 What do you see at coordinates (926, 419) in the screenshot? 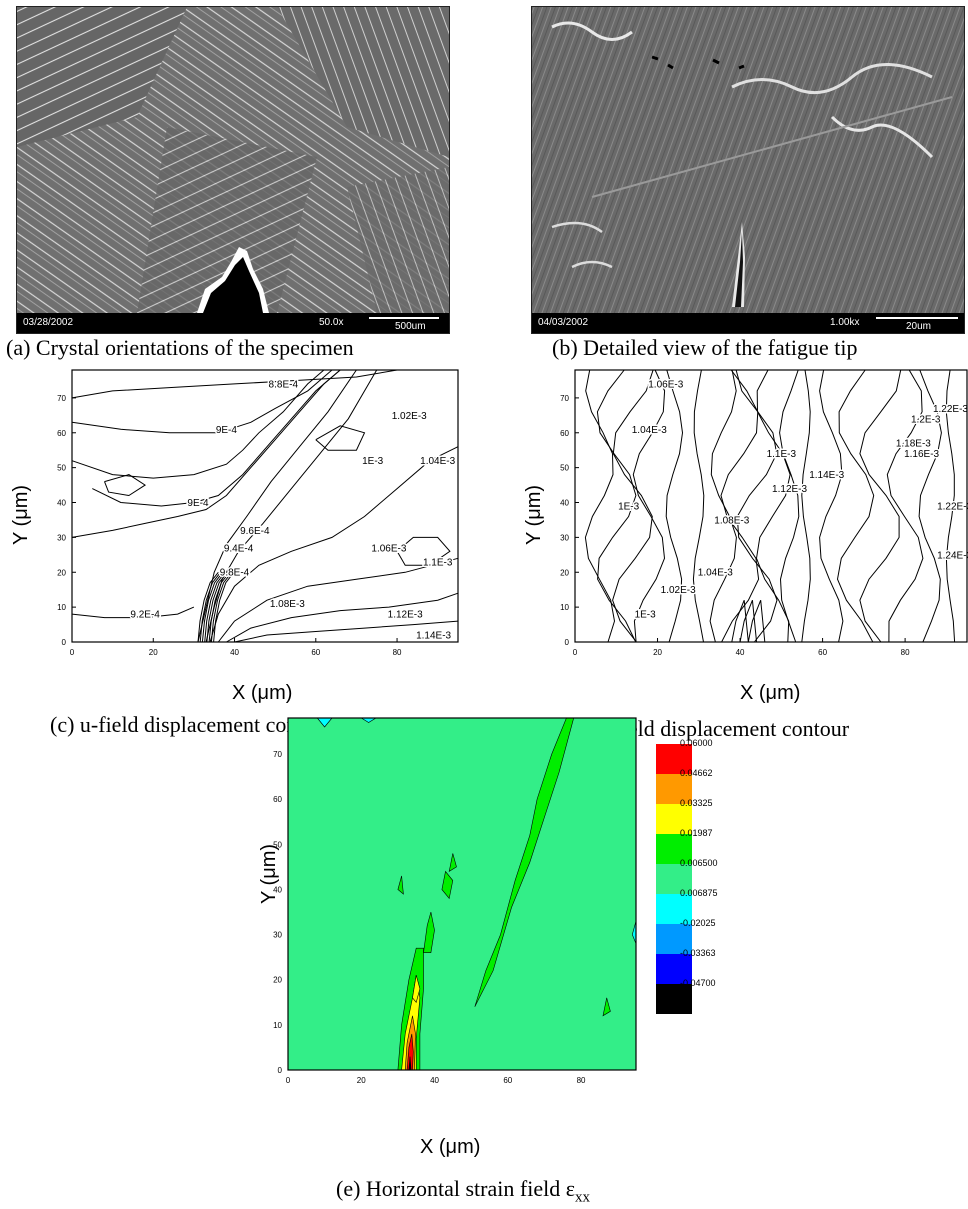
I see `contour-label: 1.2E-3` at bounding box center [926, 419].